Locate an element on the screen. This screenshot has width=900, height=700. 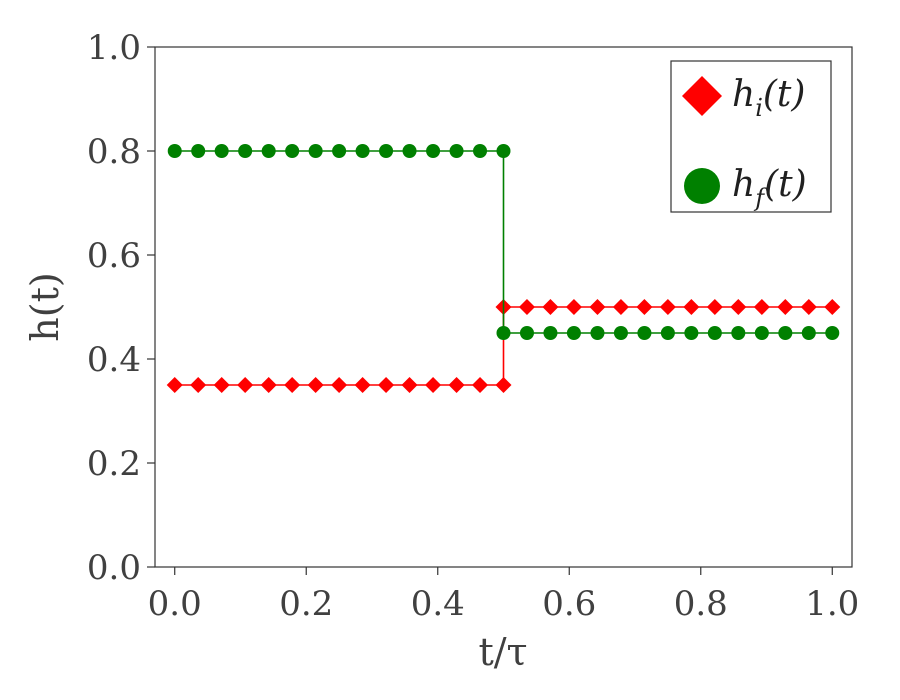
legend-label: hi(t) is located at coordinates (768, 98).